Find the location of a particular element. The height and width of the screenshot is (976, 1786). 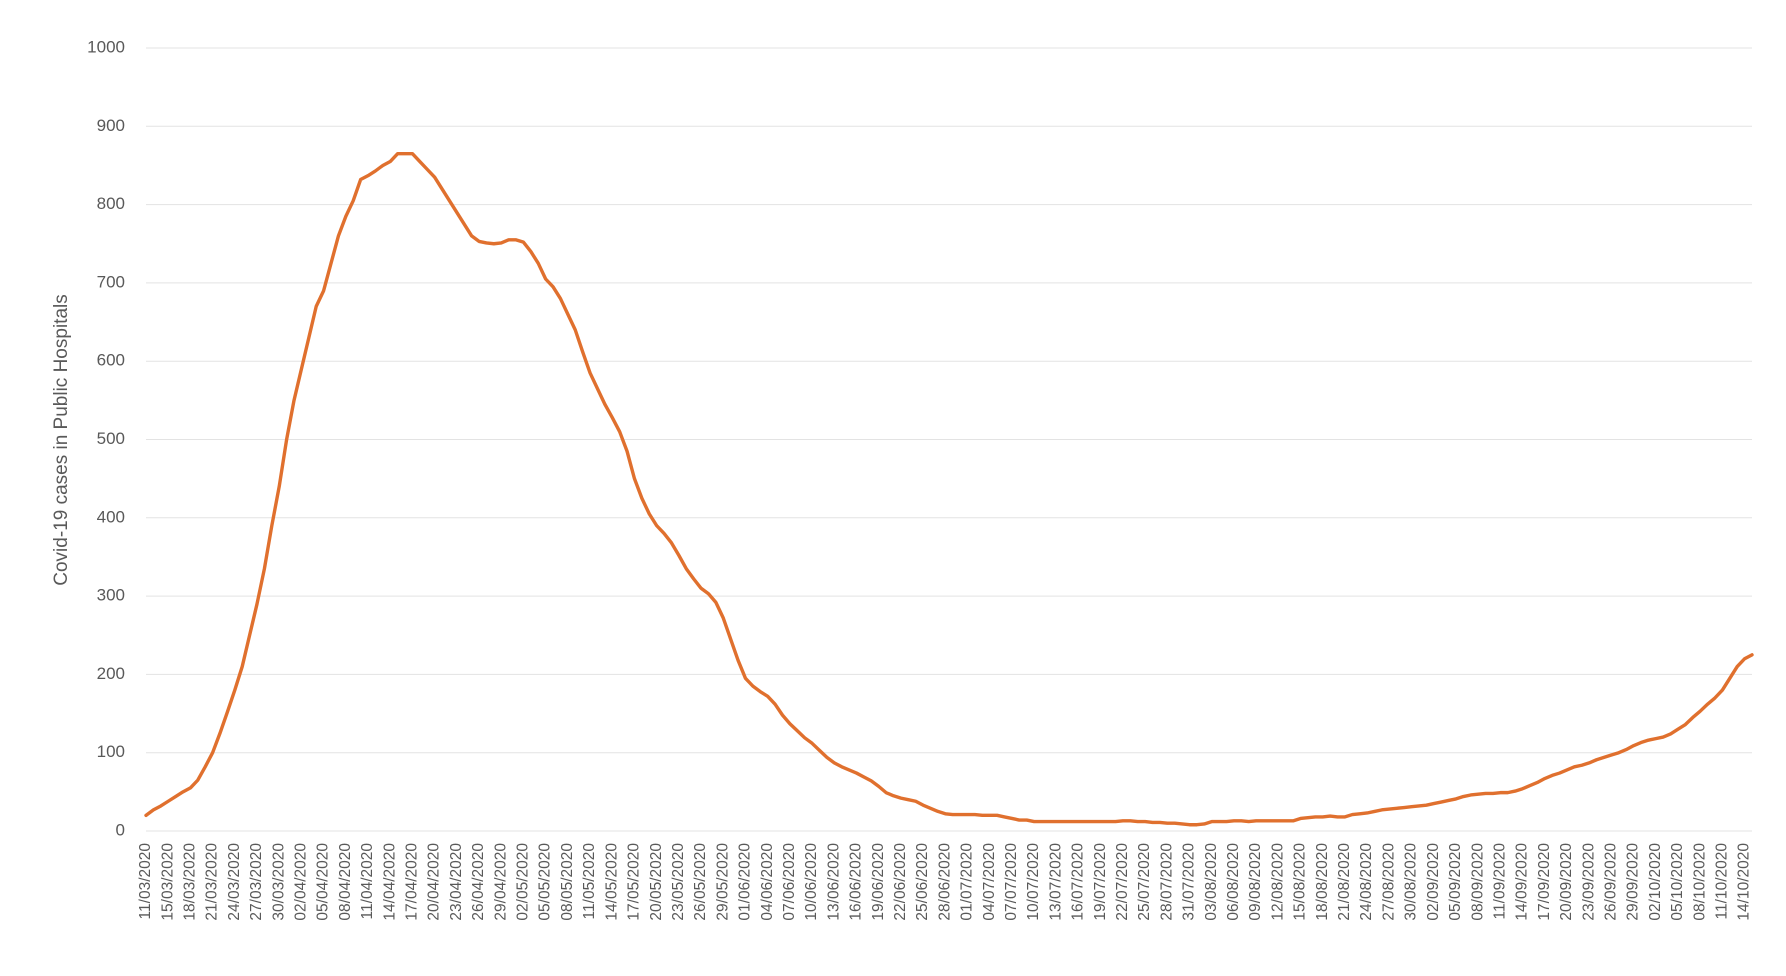

x-tick-label: 09/08/2020 is located at coordinates (1255, 882).